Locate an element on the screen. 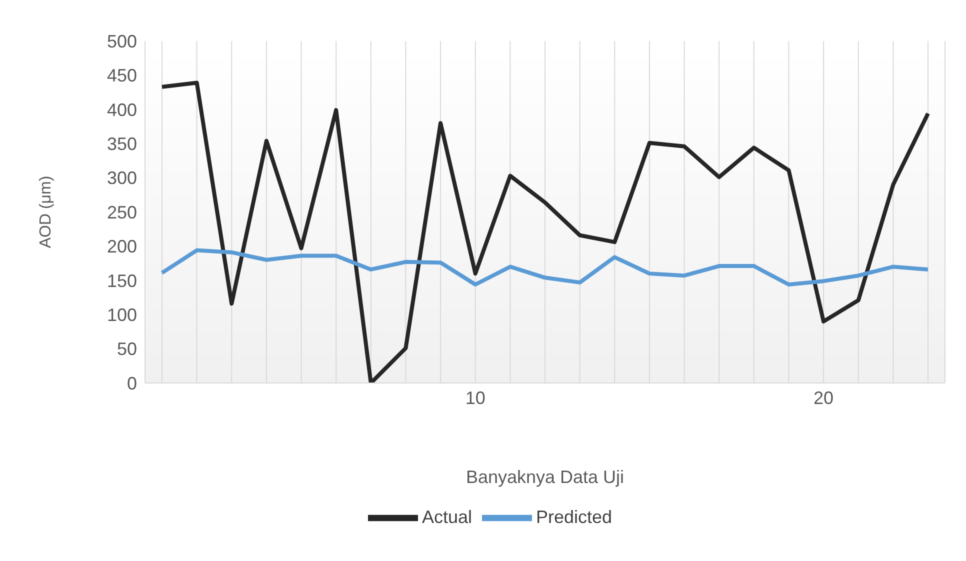 This screenshot has width=966, height=561. y-tick-label: 500 is located at coordinates (121, 41).